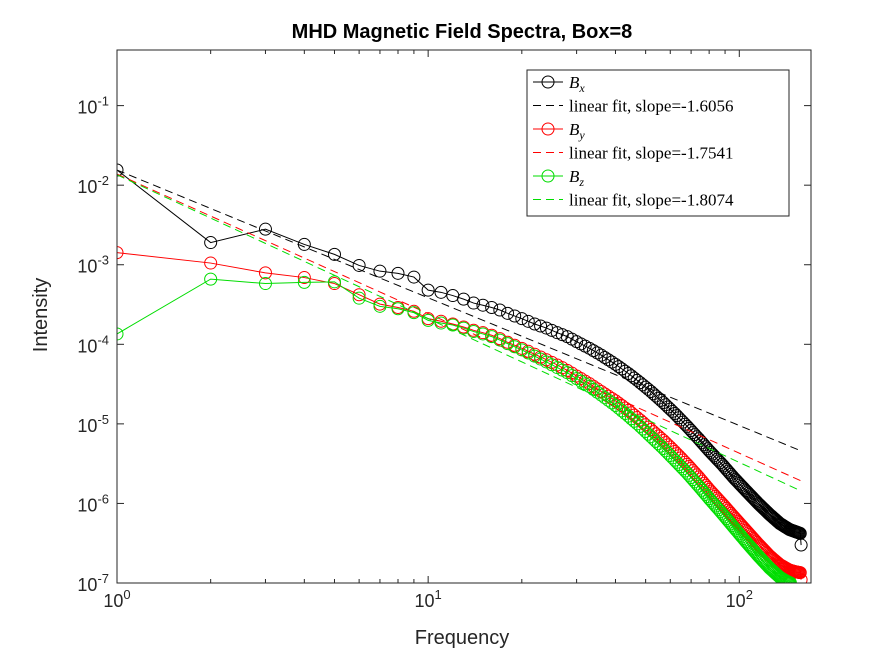 This screenshot has width=894, height=652. I want to click on y-tick-label-6: 10⁻¹, so click(93, 106).